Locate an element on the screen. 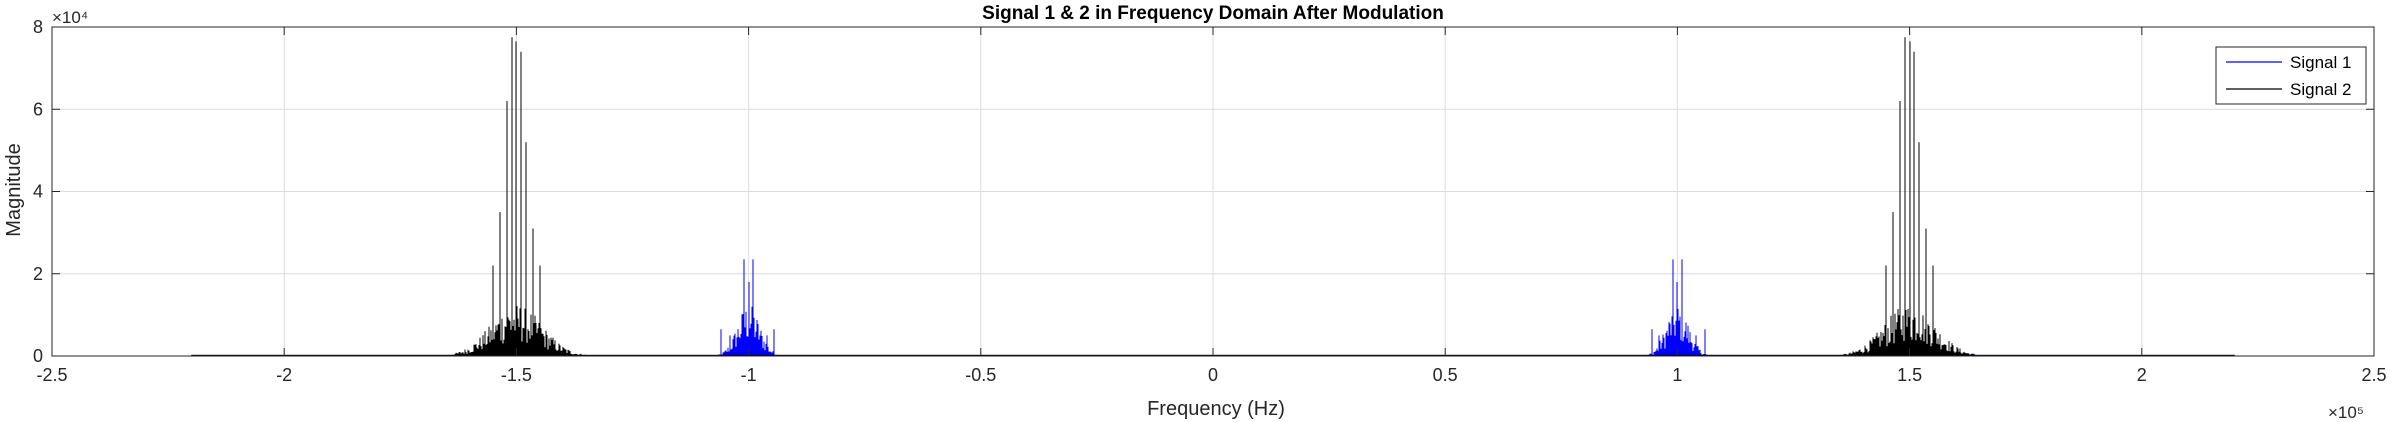  y-tick-label: 6 is located at coordinates (38, 109).